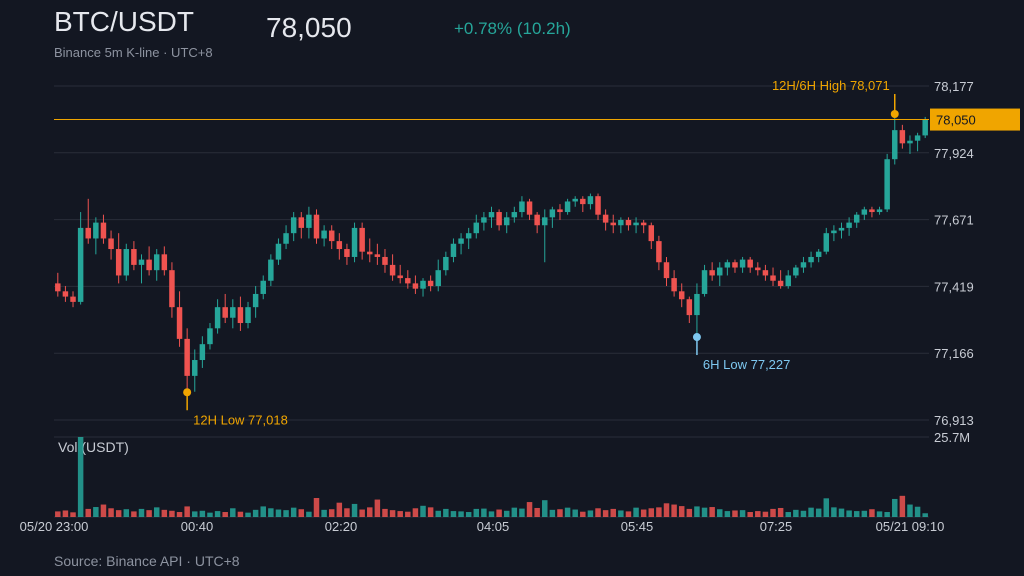 The width and height of the screenshot is (1024, 576). What do you see at coordinates (956, 120) in the screenshot?
I see `price-tag-label: 78,050` at bounding box center [956, 120].